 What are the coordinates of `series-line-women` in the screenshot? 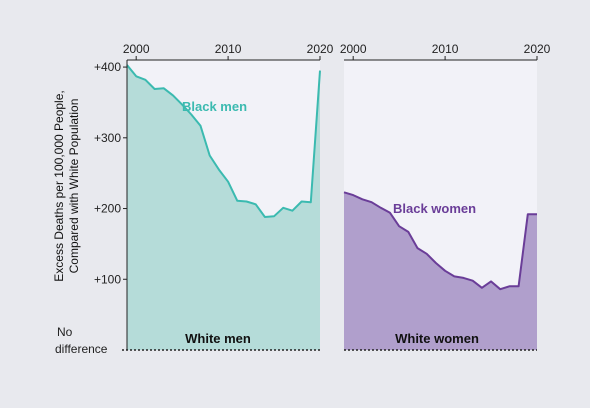 It's located at (440, 241).